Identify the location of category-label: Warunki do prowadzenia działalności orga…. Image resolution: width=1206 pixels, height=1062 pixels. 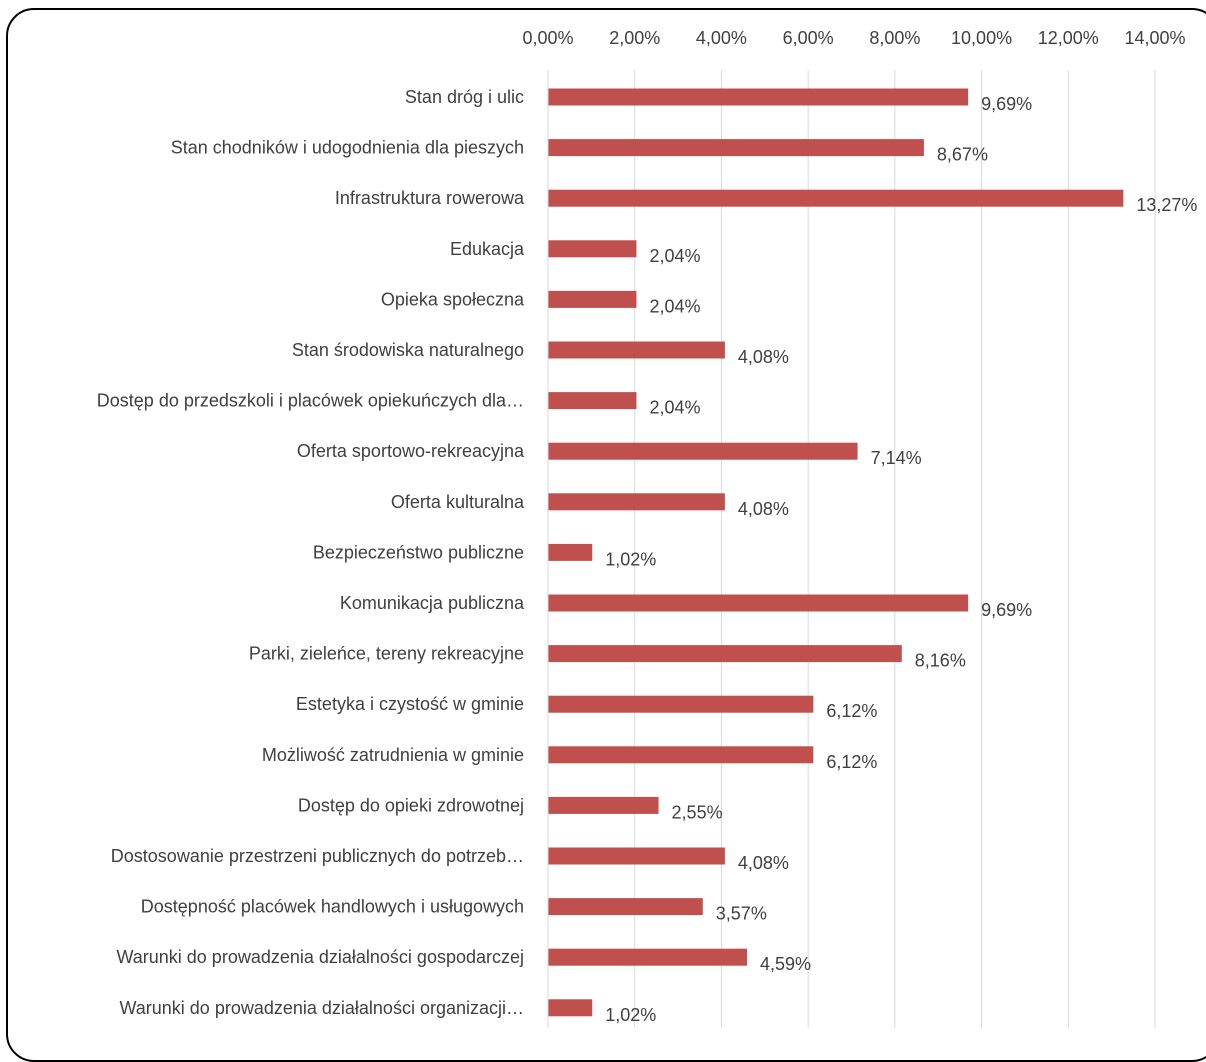
(321, 1008).